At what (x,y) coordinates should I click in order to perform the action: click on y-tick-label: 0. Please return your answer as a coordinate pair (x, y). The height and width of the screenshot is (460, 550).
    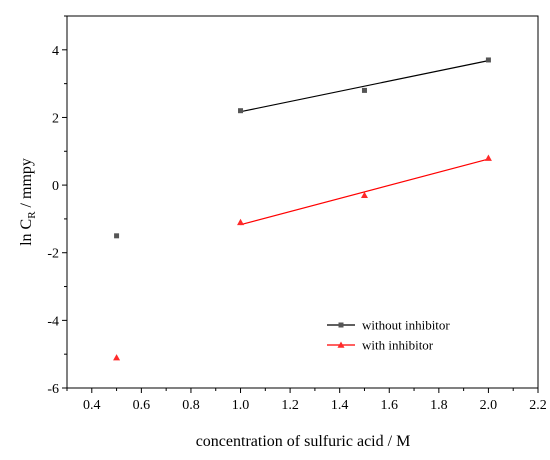
    Looking at the image, I should click on (55, 186).